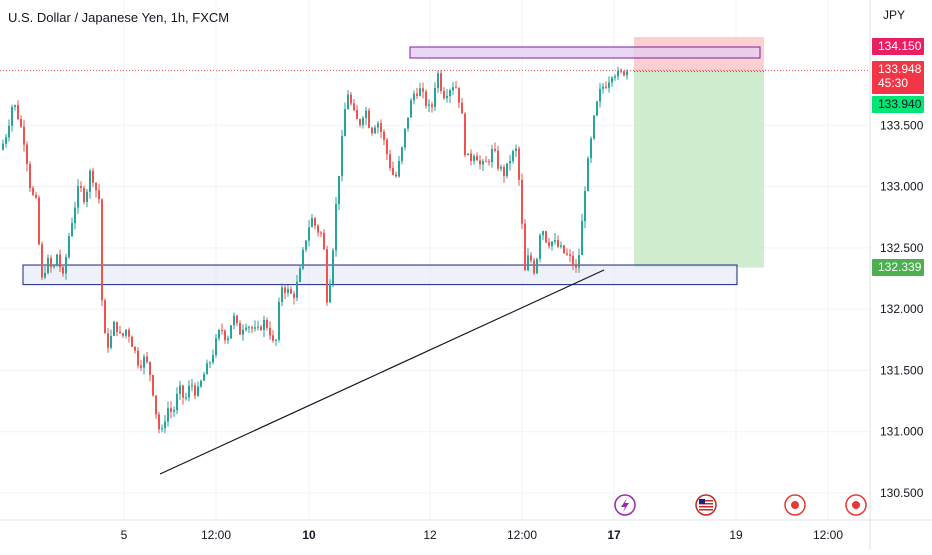  Describe the element at coordinates (309, 535) in the screenshot. I see `time-tick-label: 10` at that location.